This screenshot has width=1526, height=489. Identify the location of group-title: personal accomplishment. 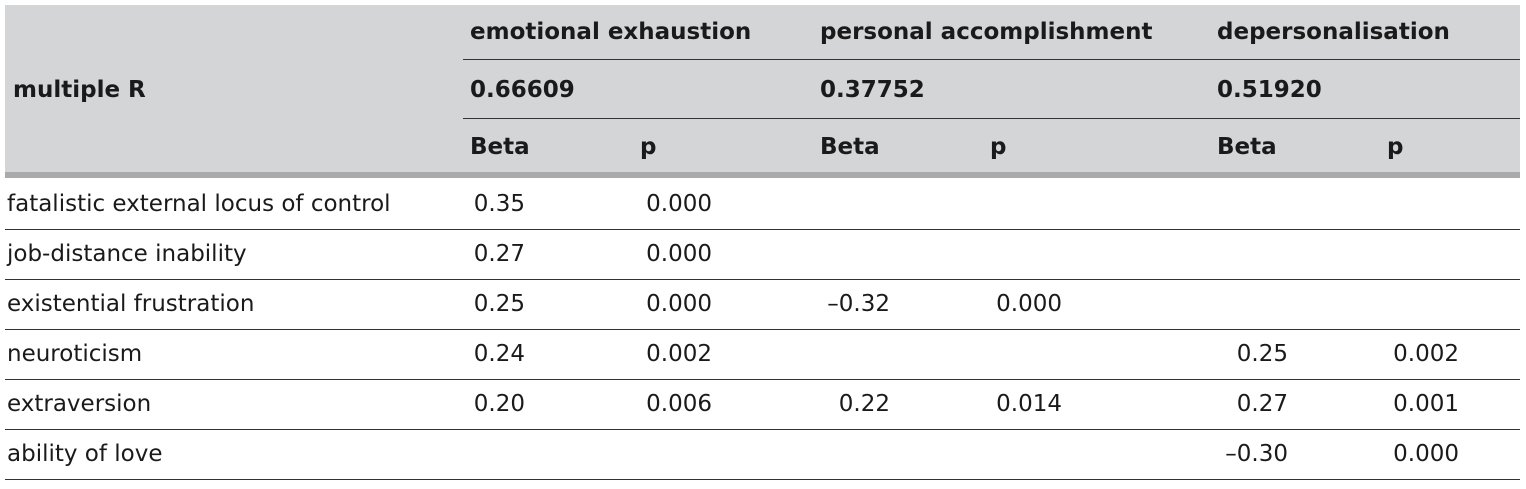
(986, 32).